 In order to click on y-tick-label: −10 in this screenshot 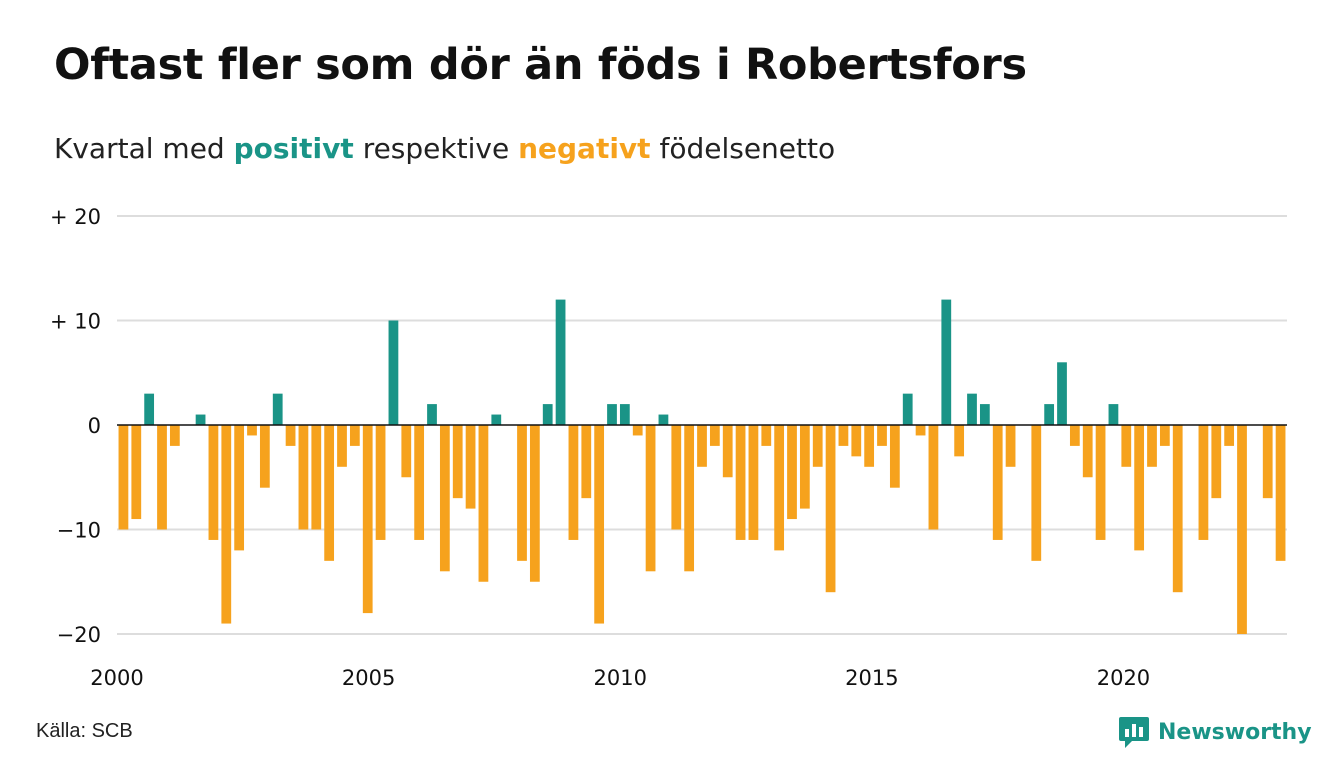, I will do `click(79, 531)`.